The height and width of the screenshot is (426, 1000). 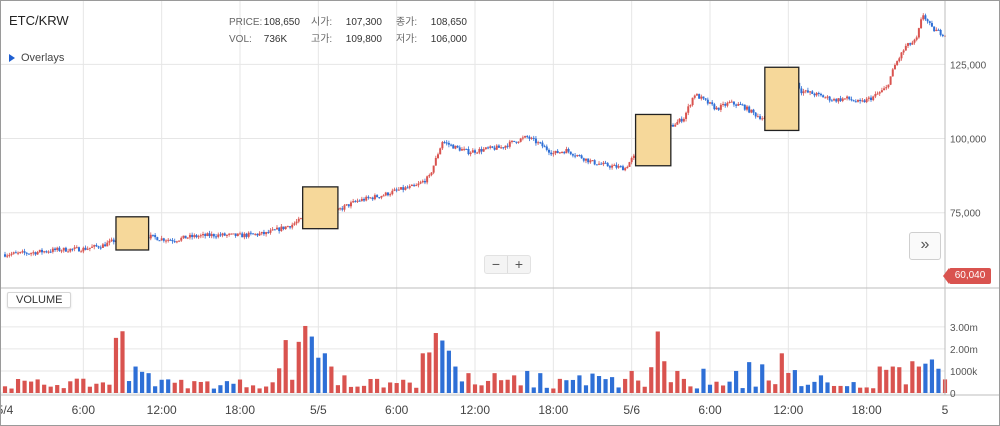 I want to click on scroll-to-latest-button: », so click(x=925, y=246).